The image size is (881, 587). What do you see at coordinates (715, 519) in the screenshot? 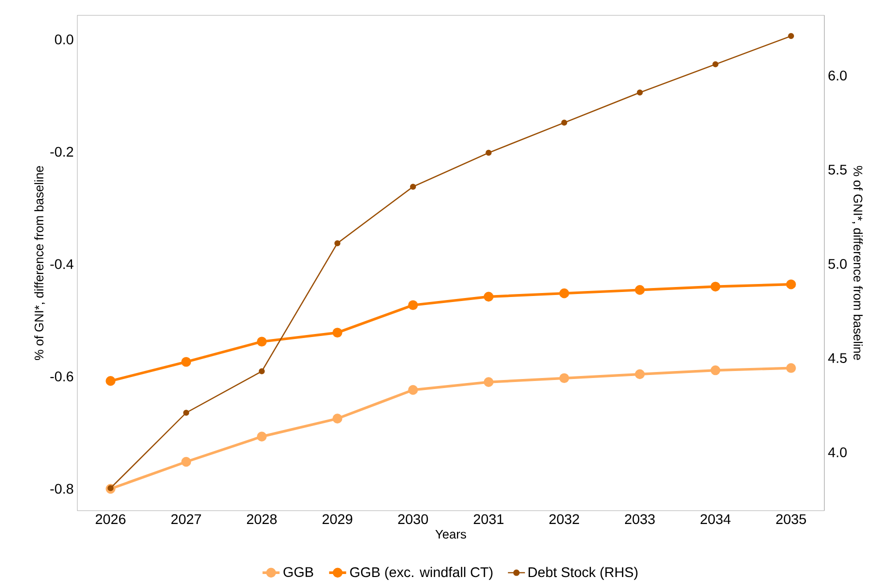
I see `x-tick-label: 2034` at bounding box center [715, 519].